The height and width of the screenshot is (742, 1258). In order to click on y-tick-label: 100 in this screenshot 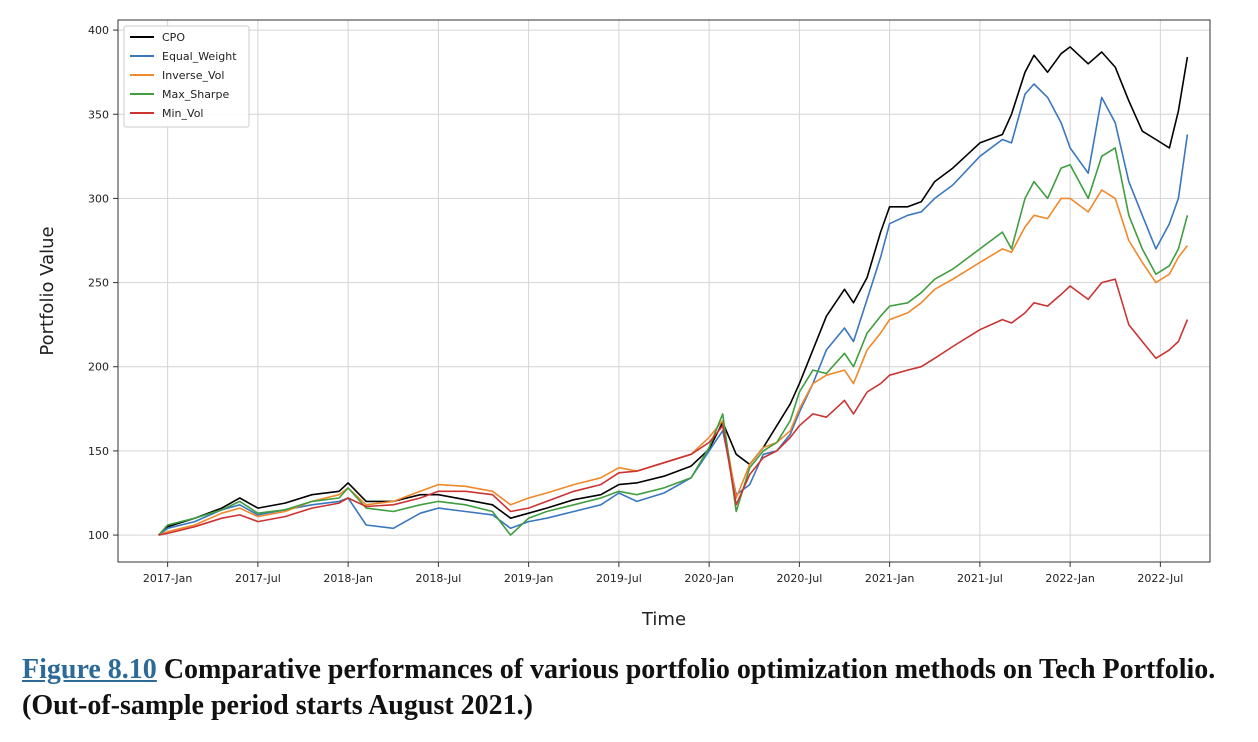, I will do `click(98, 535)`.